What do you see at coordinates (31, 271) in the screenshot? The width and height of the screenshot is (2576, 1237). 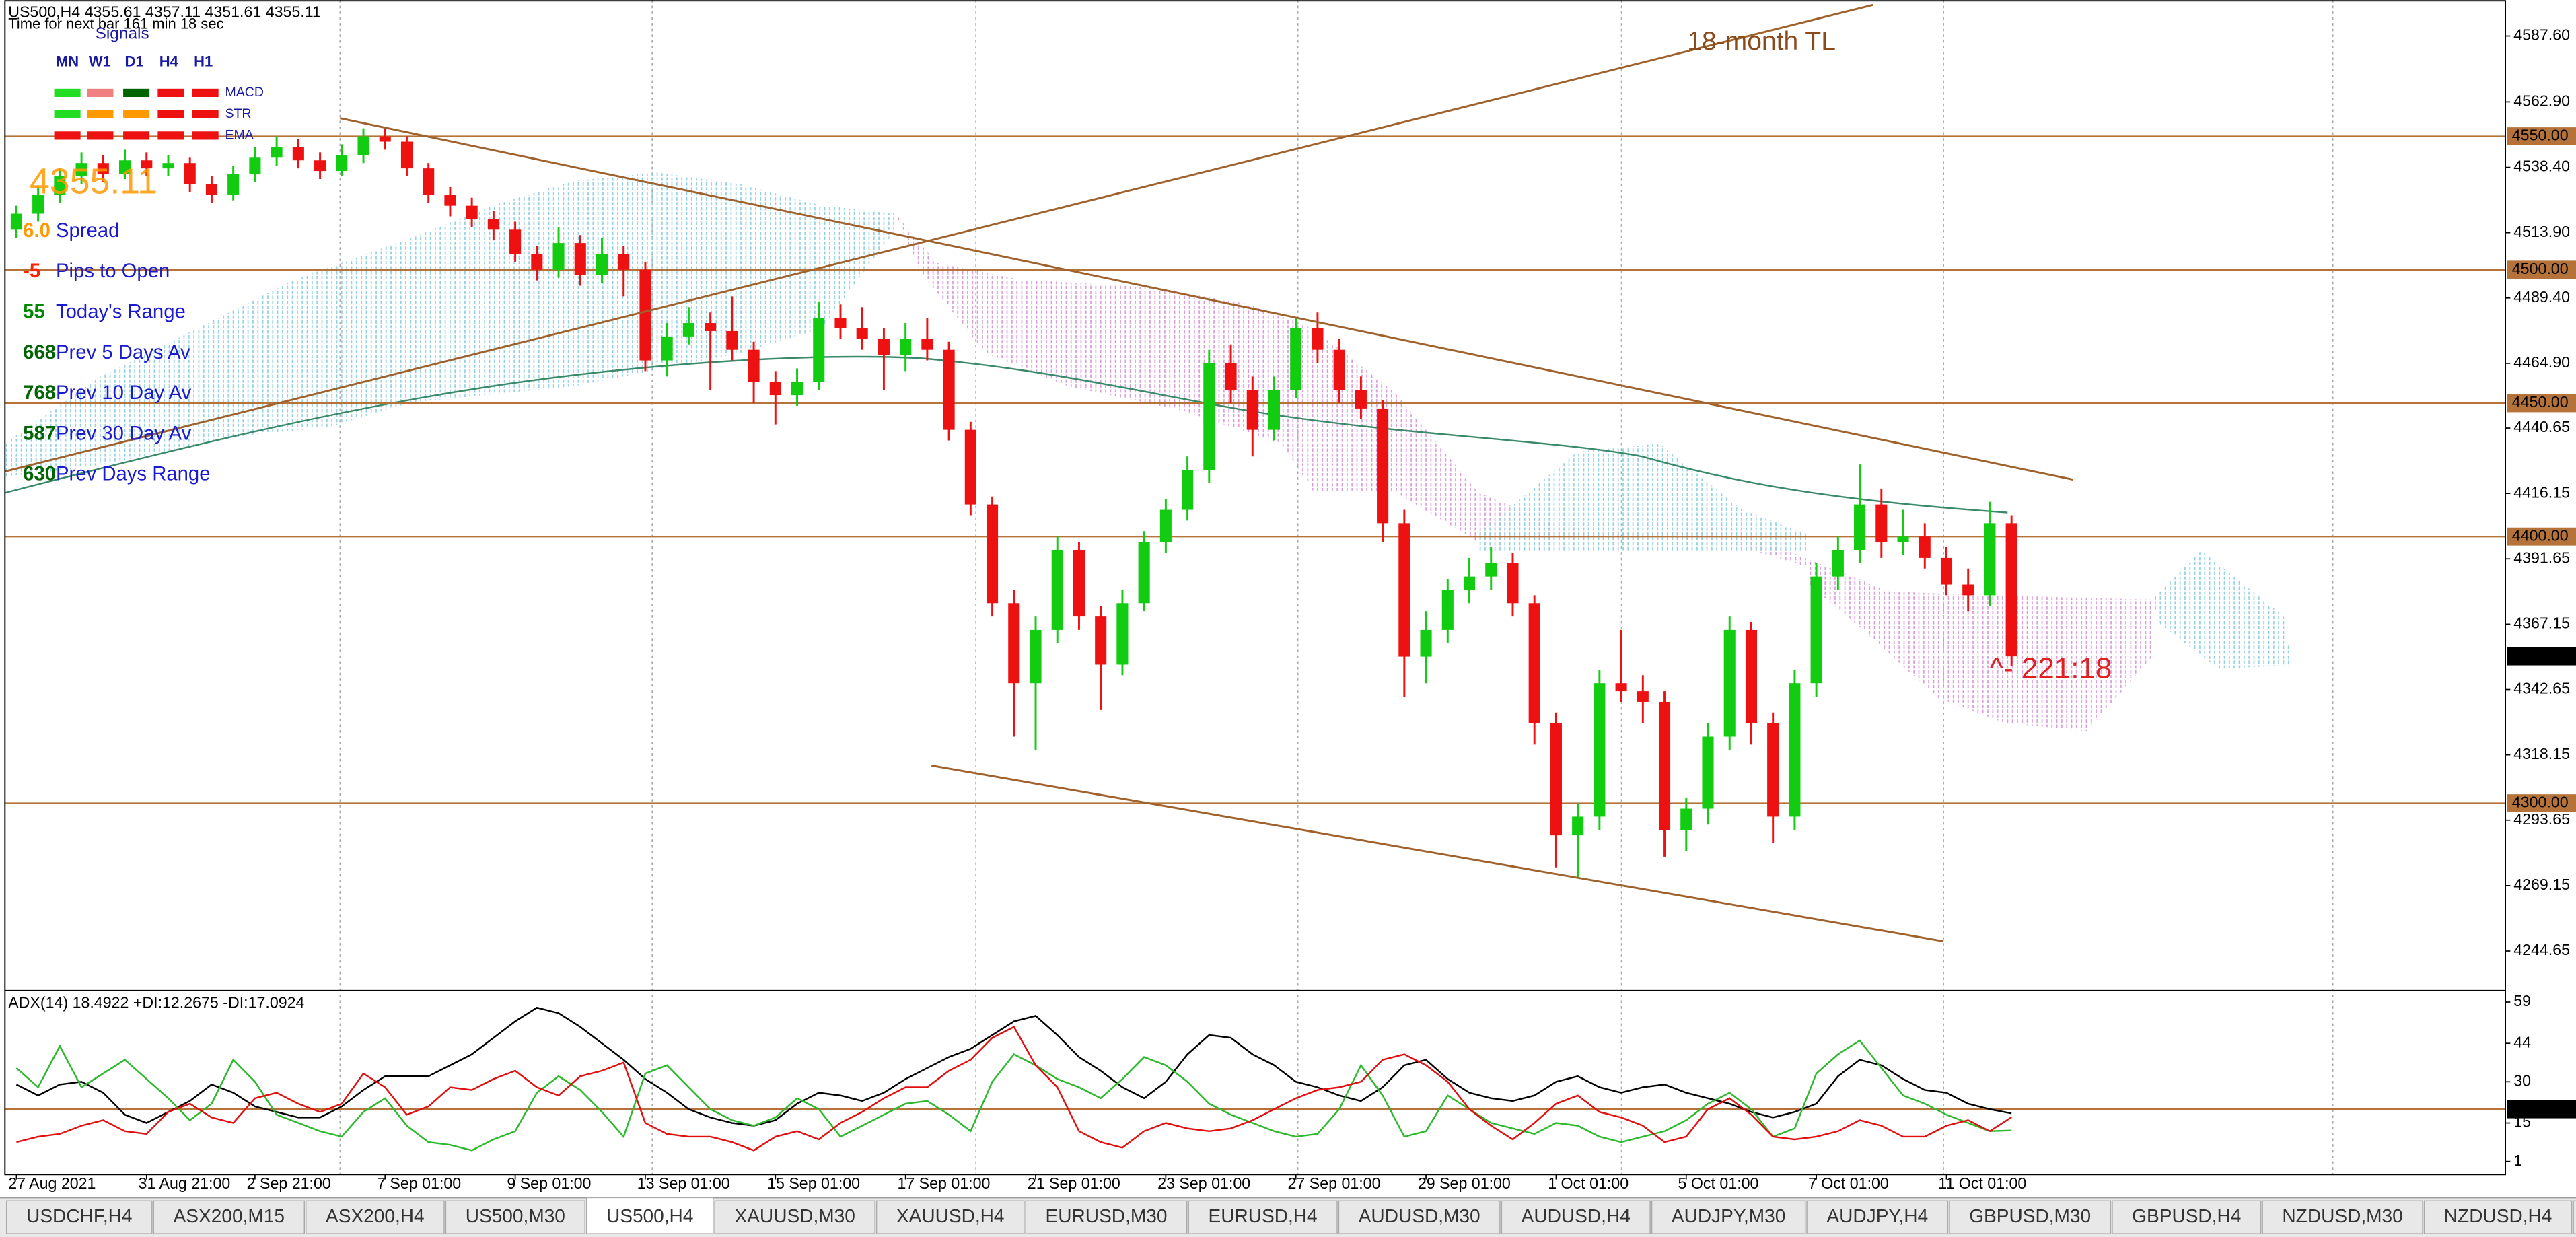 I see `info-value: -5` at bounding box center [31, 271].